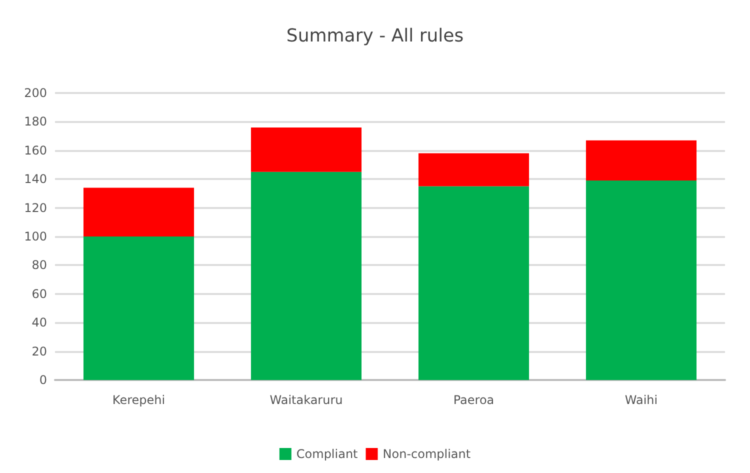 The width and height of the screenshot is (750, 473). Describe the element at coordinates (426, 454) in the screenshot. I see `legend-label: Non-compliant` at that location.